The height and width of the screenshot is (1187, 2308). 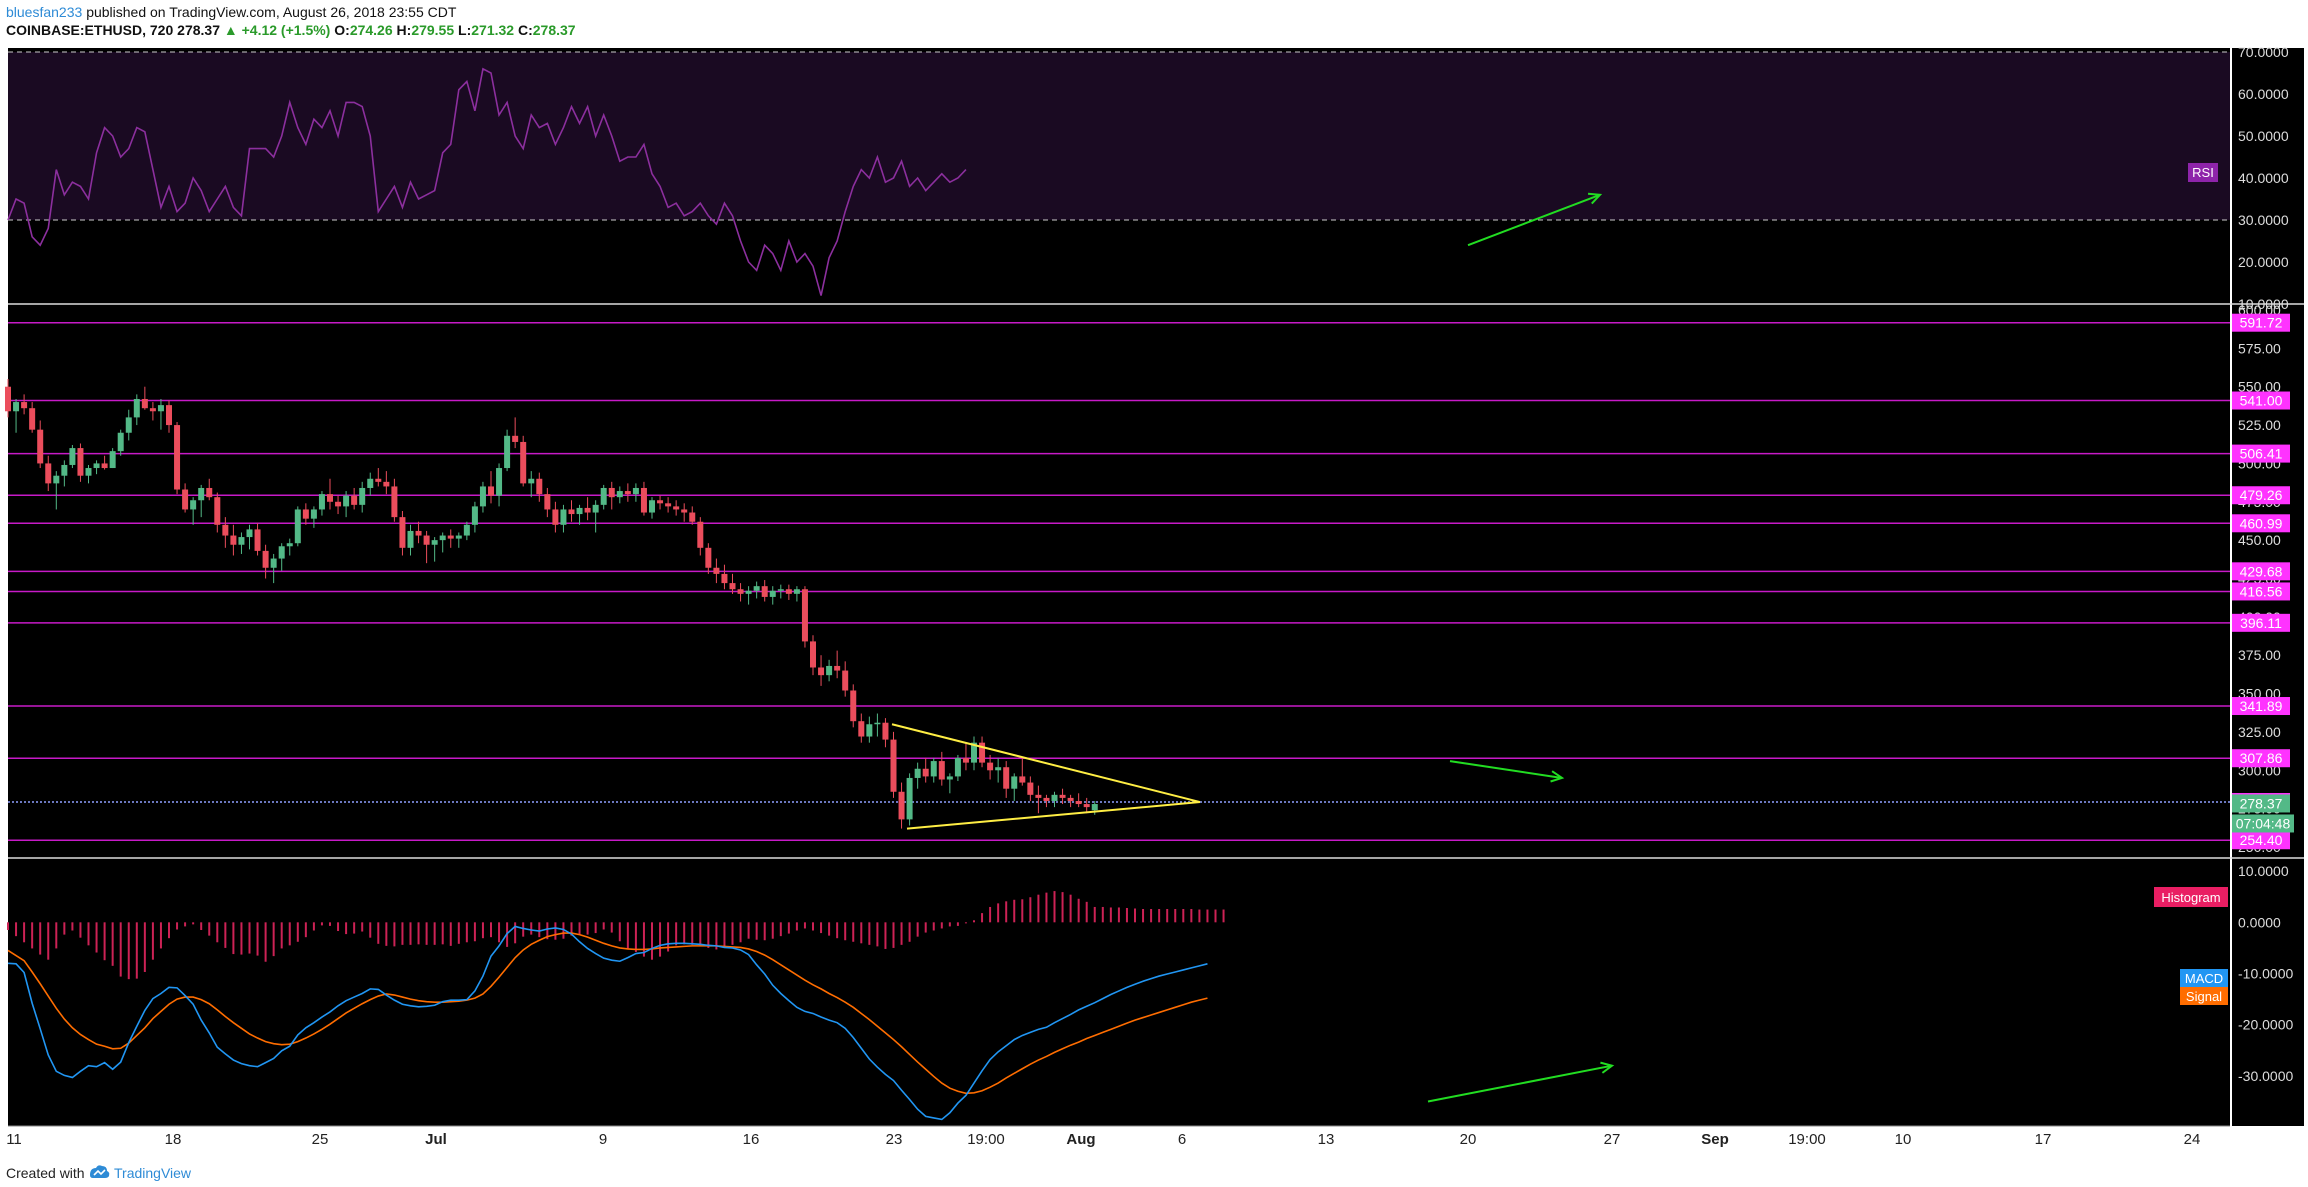 I want to click on price-level-label: 429.68, so click(x=2261, y=571).